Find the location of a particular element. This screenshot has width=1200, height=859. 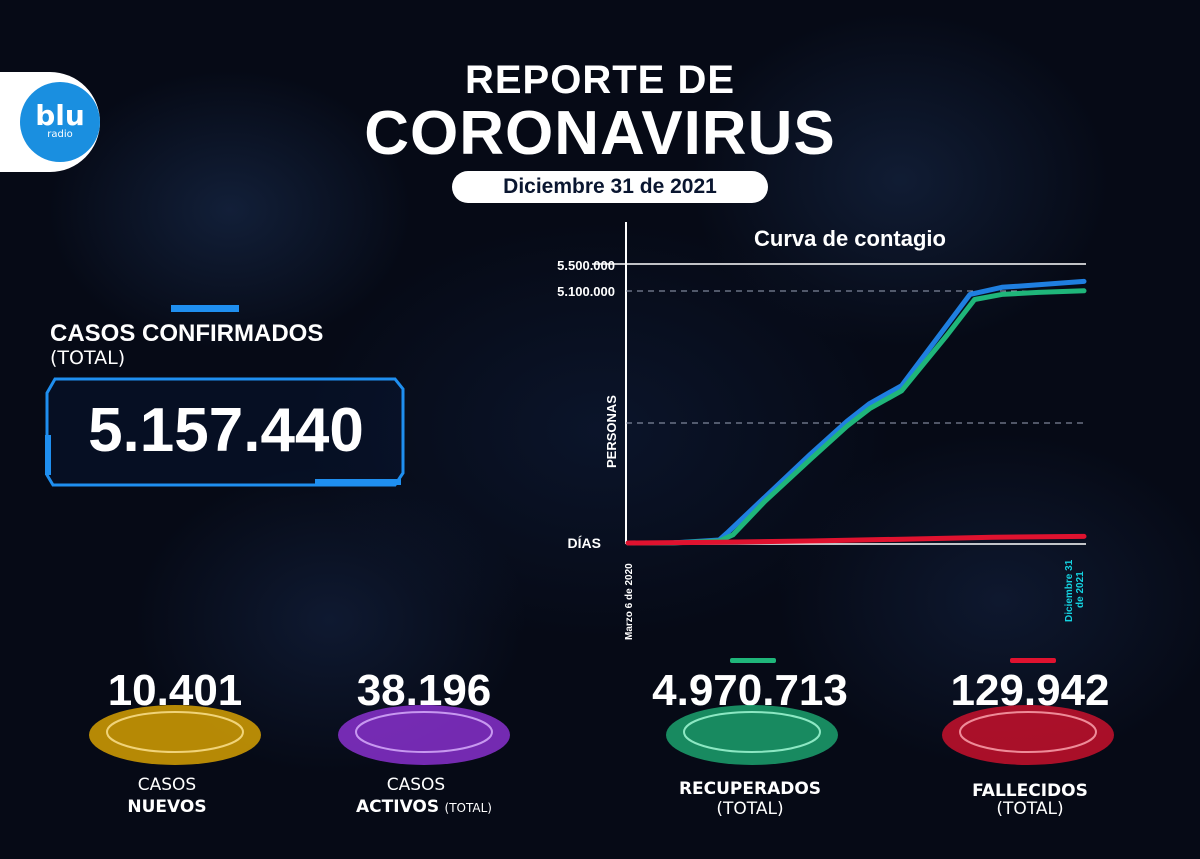

confirmed-accent-bar is located at coordinates (205, 308).